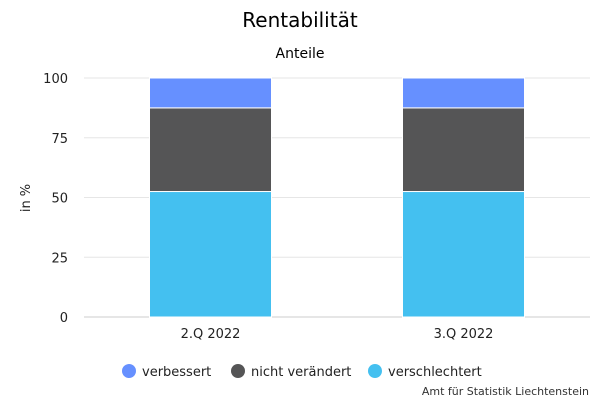  I want to click on y-tick-label: 75, so click(59, 139).